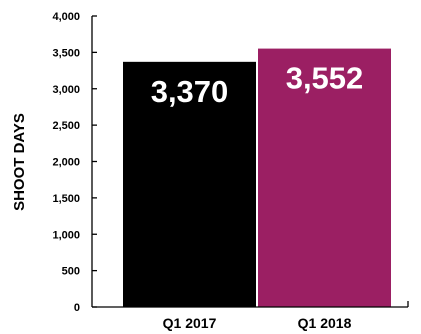  What do you see at coordinates (66, 53) in the screenshot?
I see `y-tick-label: 3,500` at bounding box center [66, 53].